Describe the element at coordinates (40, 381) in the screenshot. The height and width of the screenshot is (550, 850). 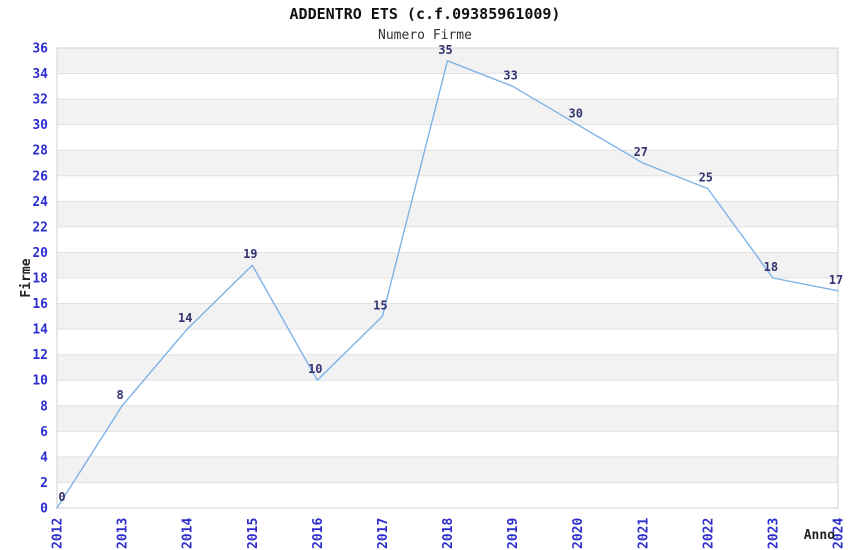
I see `y-tick-label: 10` at that location.